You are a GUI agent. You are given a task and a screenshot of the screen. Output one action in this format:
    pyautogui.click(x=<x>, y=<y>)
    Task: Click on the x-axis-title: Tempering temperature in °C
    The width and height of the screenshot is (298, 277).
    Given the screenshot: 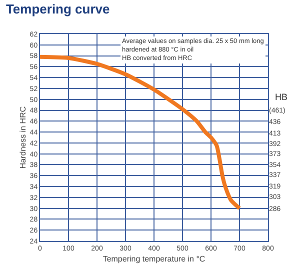 What is the action you would take?
    pyautogui.click(x=154, y=259)
    